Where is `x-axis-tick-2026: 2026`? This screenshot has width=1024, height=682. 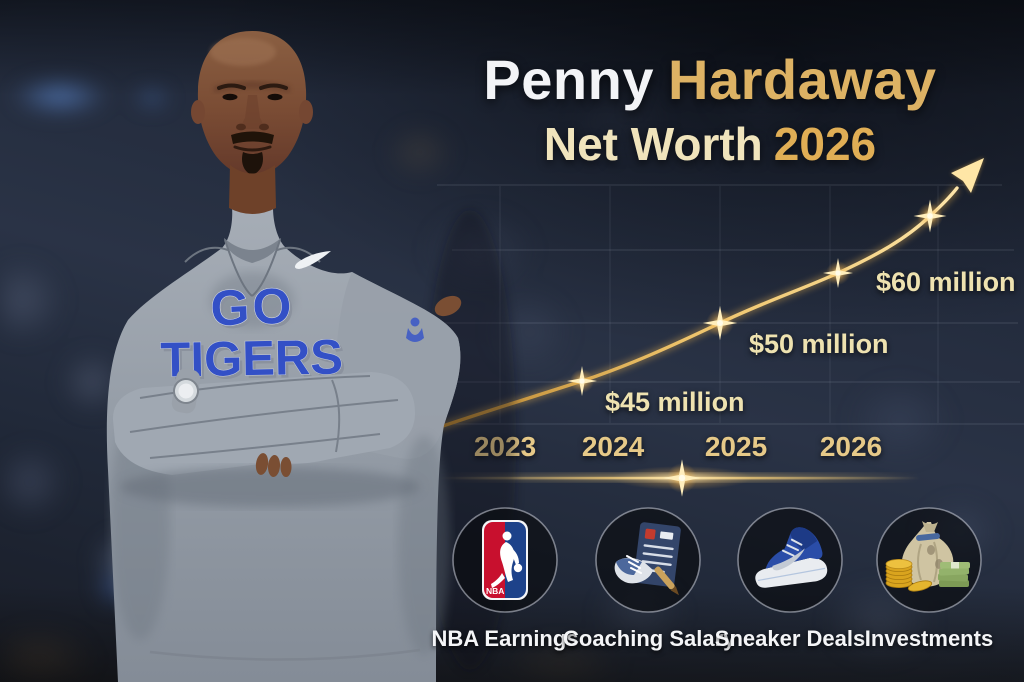 x-axis-tick-2026: 2026 is located at coordinates (851, 446).